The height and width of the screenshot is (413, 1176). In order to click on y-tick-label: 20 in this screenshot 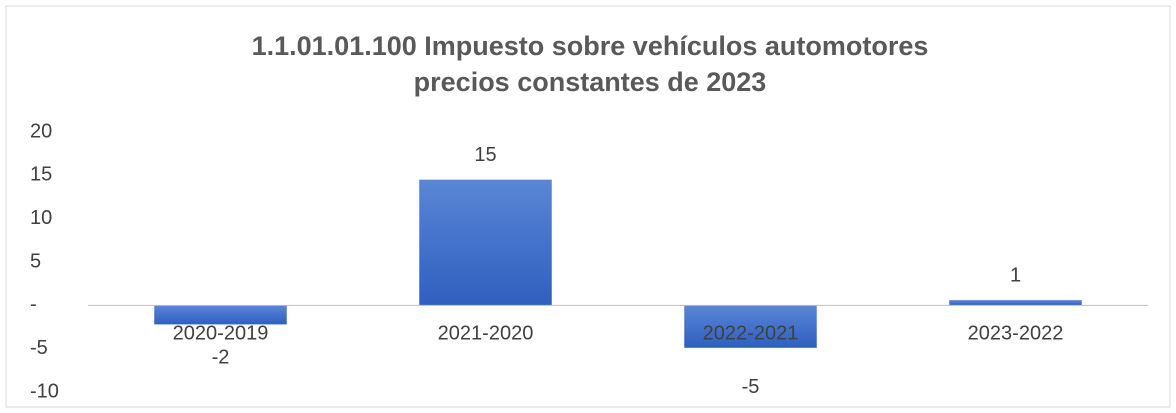, I will do `click(41, 131)`.